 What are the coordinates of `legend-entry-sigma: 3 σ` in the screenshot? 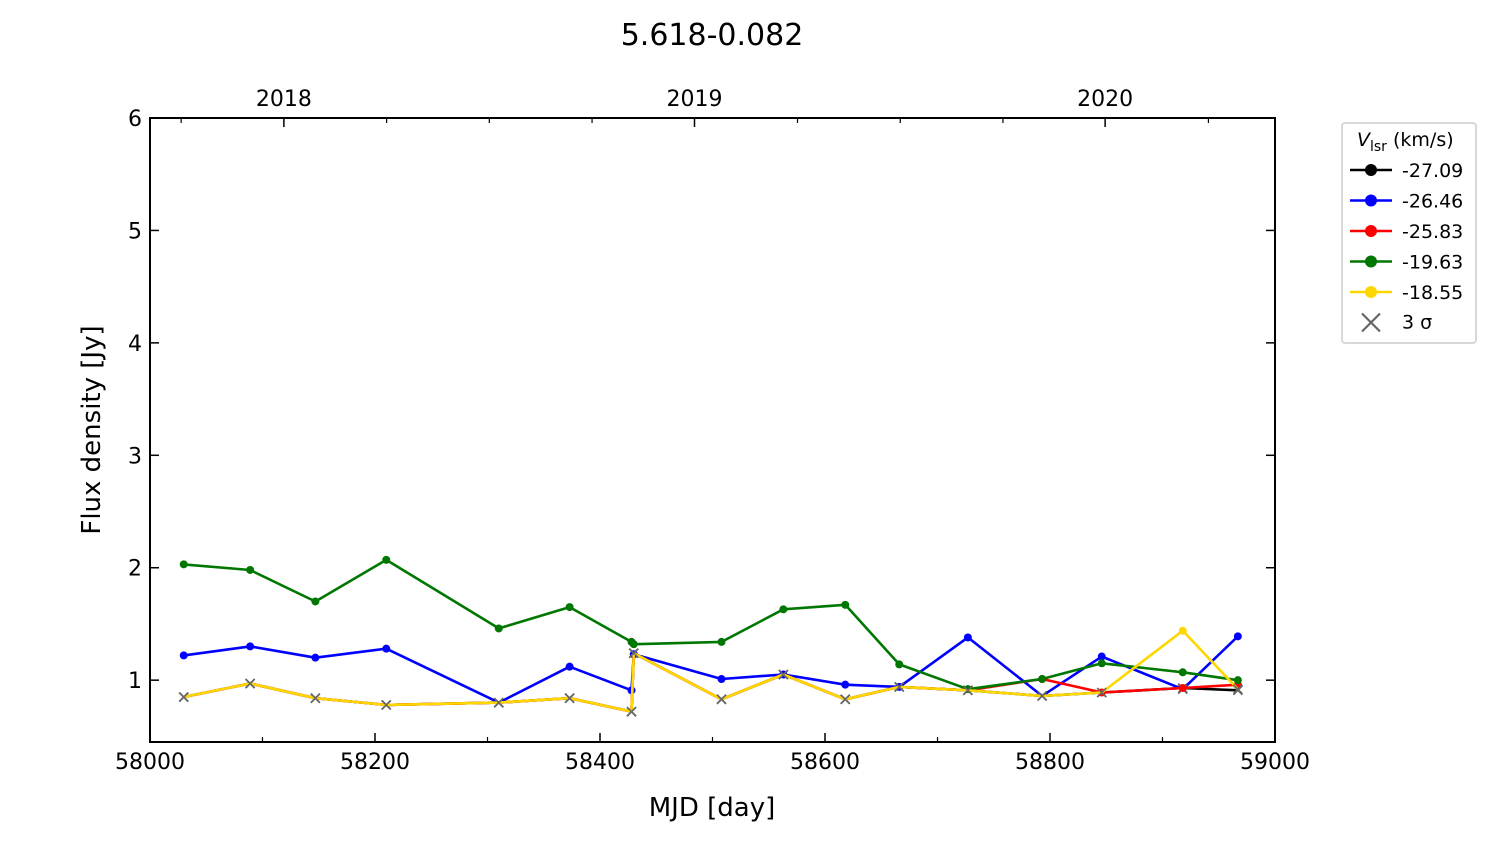 It's located at (1396, 323).